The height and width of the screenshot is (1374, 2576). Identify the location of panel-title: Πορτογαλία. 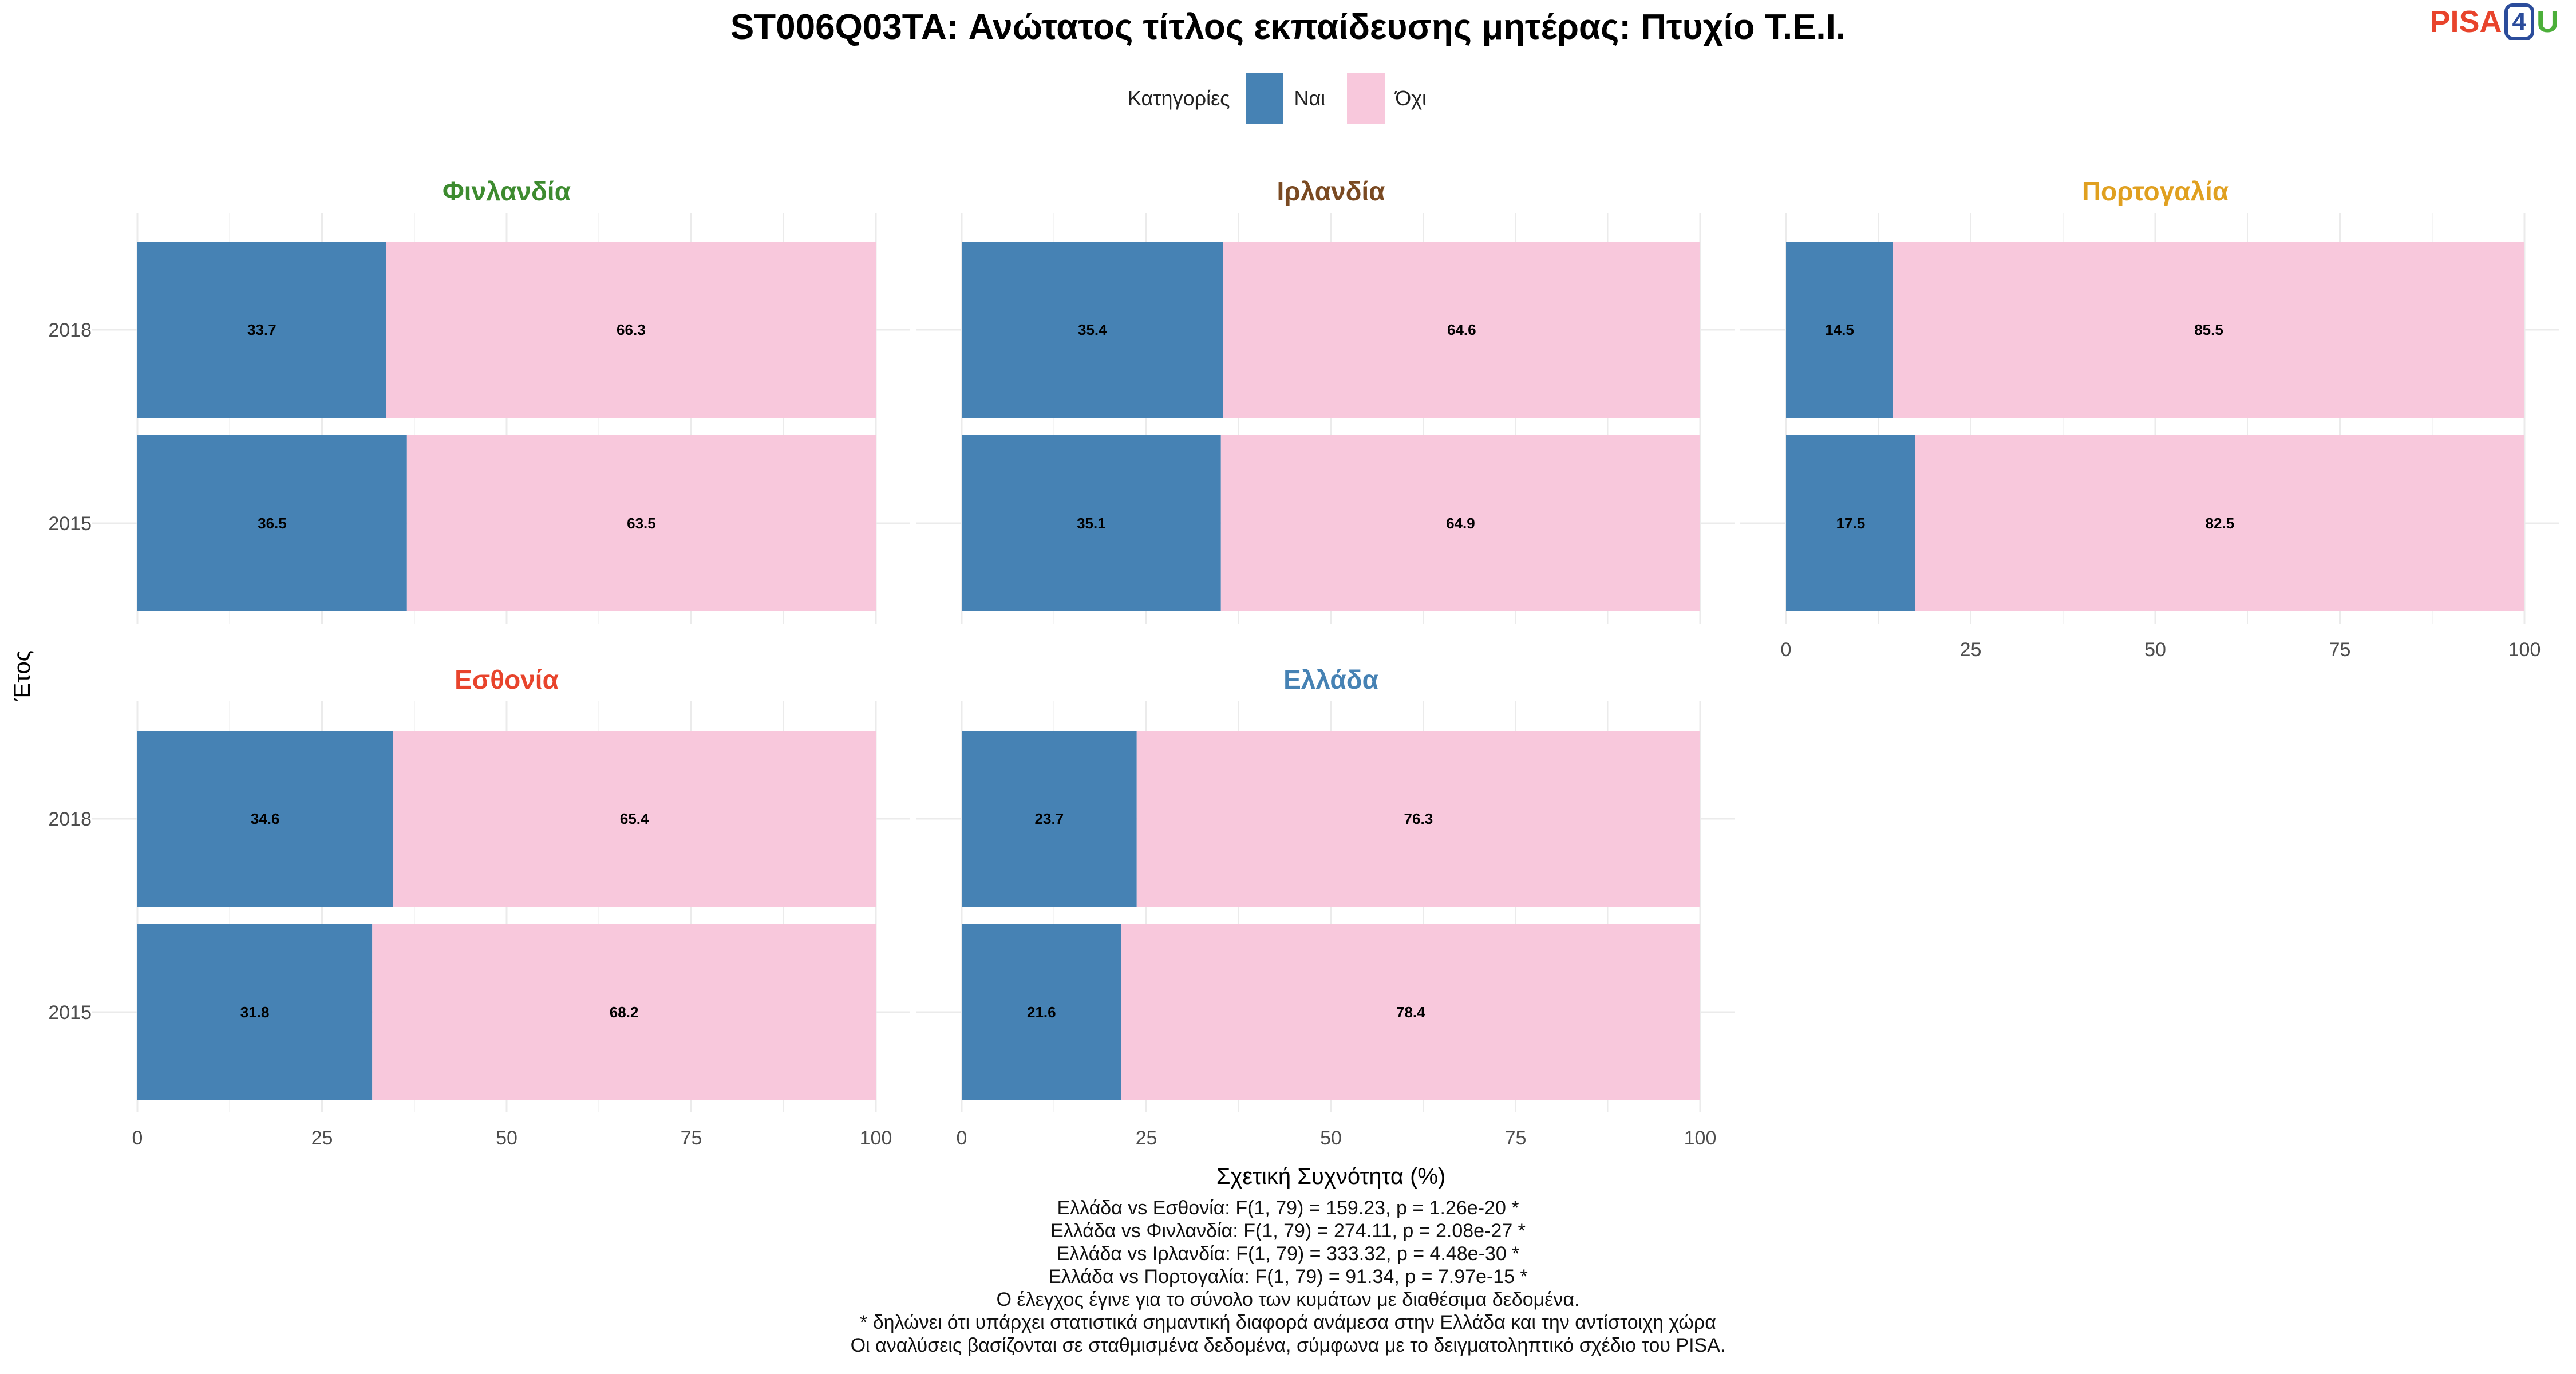
(2155, 191).